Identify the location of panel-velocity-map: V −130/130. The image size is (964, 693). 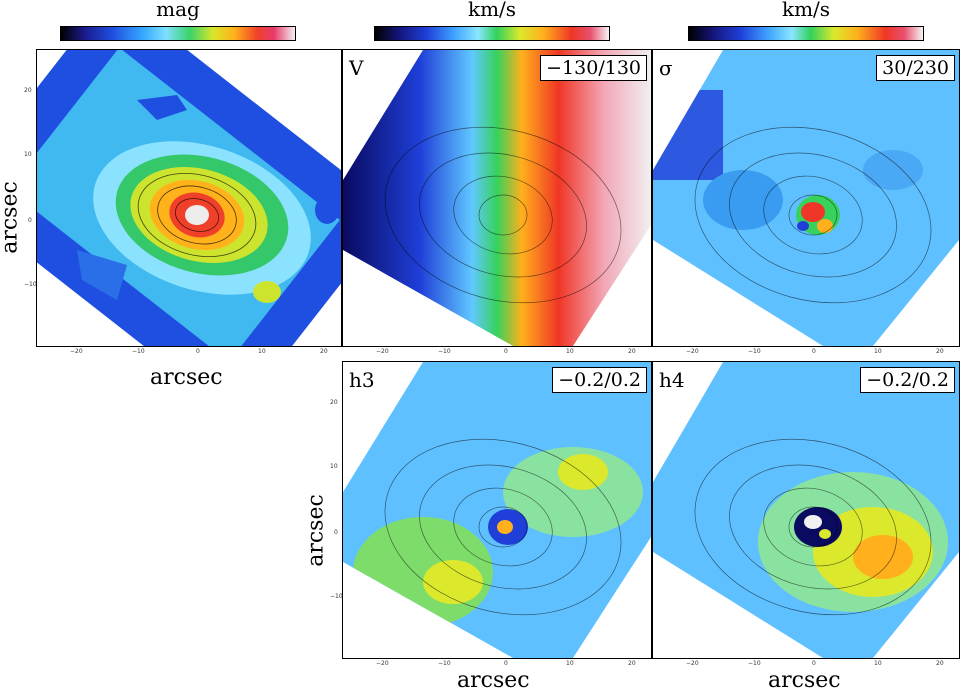
(497, 198).